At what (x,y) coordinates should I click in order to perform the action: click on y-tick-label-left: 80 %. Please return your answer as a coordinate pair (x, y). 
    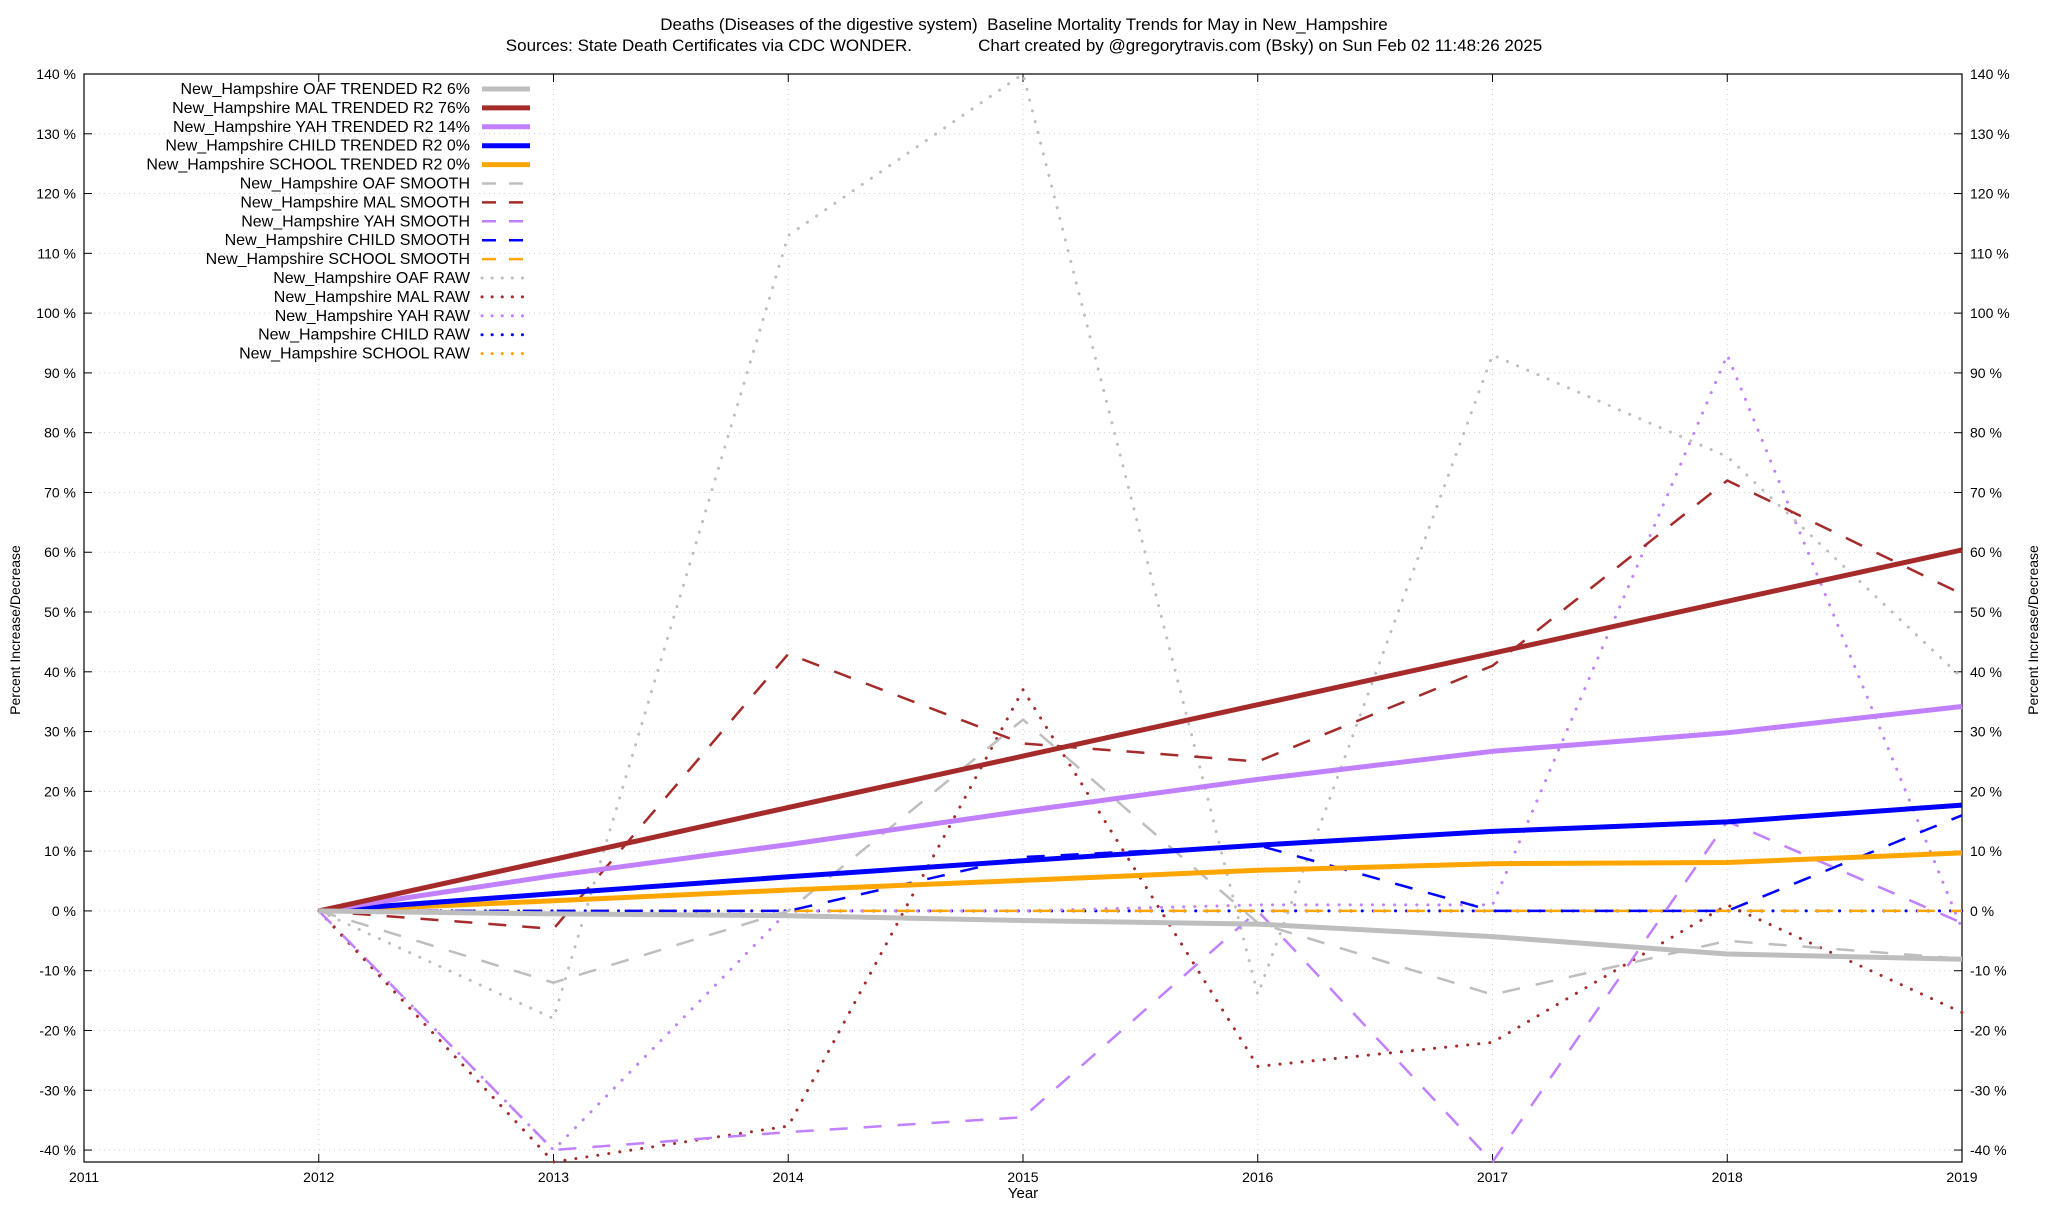
    Looking at the image, I should click on (60, 433).